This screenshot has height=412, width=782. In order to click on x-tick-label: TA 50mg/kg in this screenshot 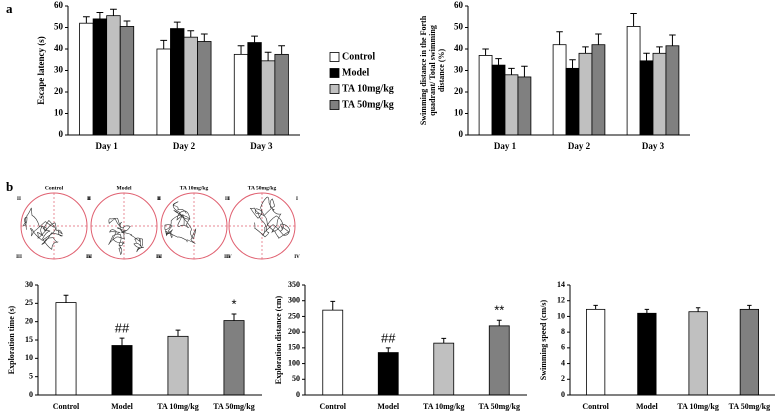, I will do `click(749, 406)`.